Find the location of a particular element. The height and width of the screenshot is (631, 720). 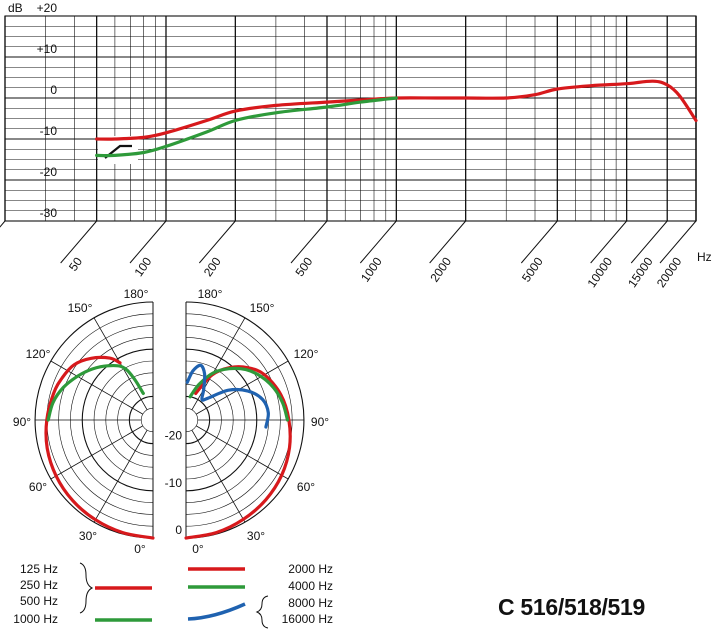

y-tick-label: +20 is located at coordinates (47, 8).